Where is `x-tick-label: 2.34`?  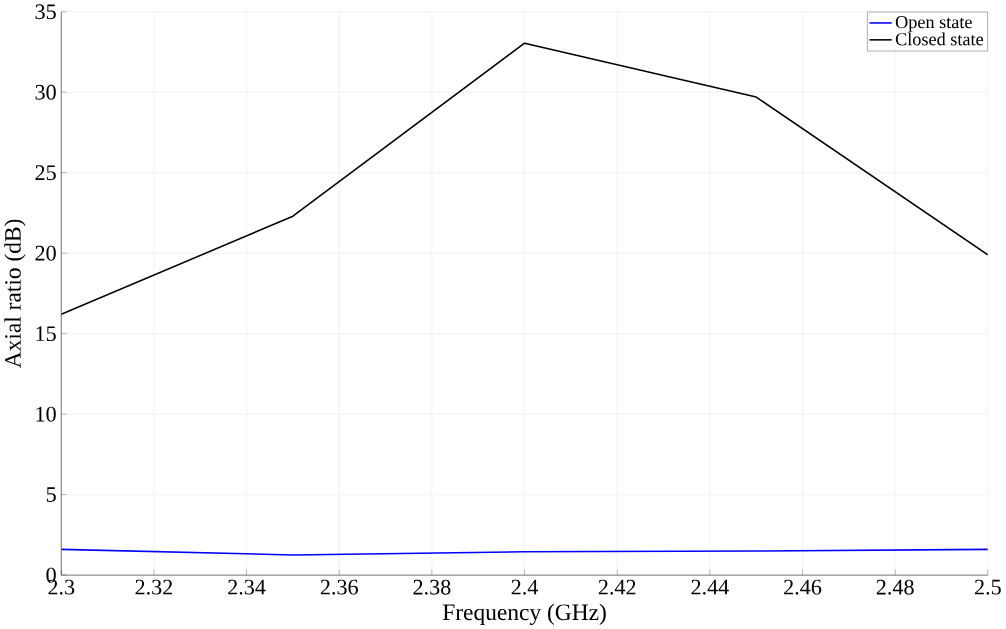
x-tick-label: 2.34 is located at coordinates (247, 587).